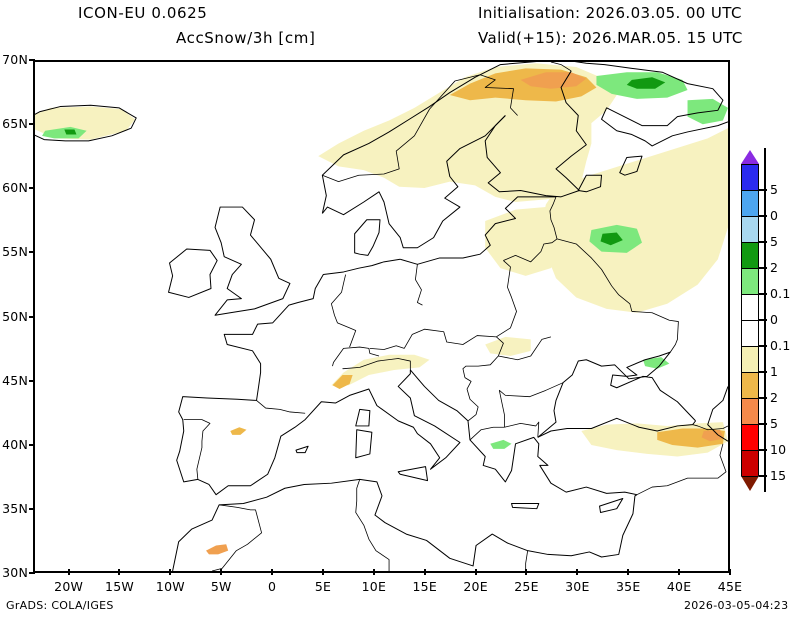  What do you see at coordinates (590, 183) in the screenshot?
I see `lake-ladoga` at bounding box center [590, 183].